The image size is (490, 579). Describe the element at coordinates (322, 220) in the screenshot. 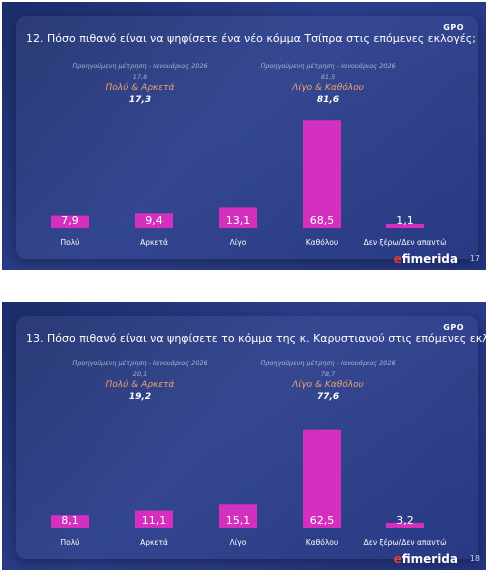

I see `data-label-katholou: 68,5` at that location.